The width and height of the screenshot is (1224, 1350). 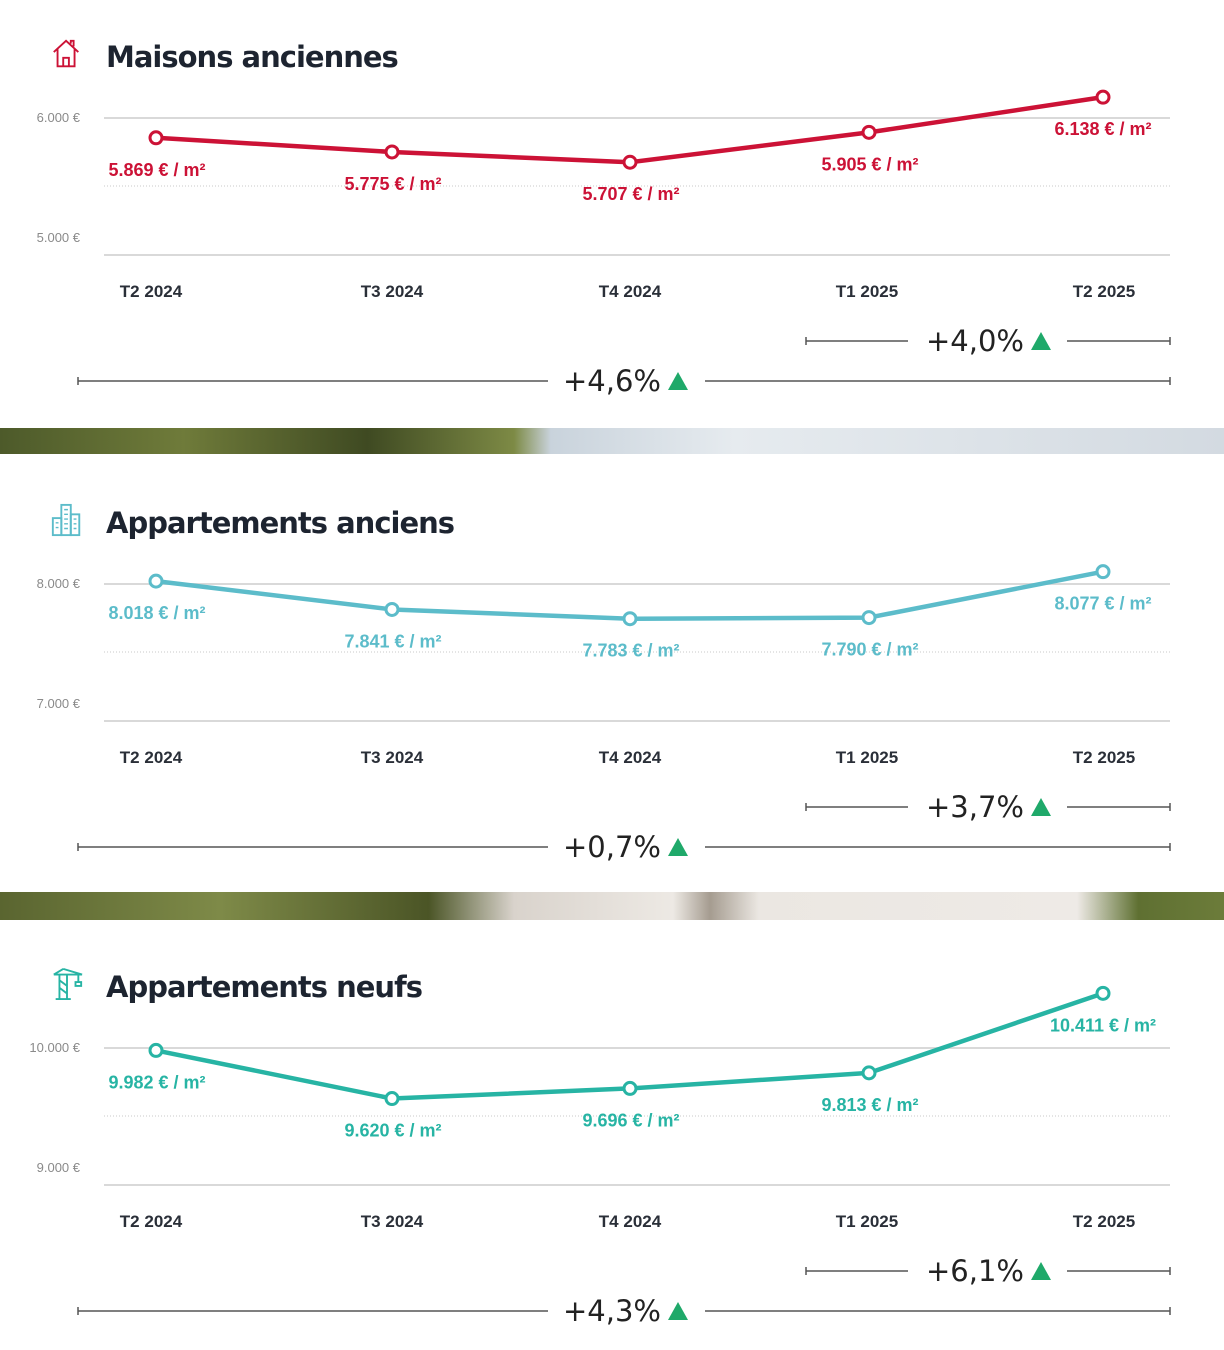 What do you see at coordinates (1103, 1025) in the screenshot?
I see `data-label: 10.411 € / m²` at bounding box center [1103, 1025].